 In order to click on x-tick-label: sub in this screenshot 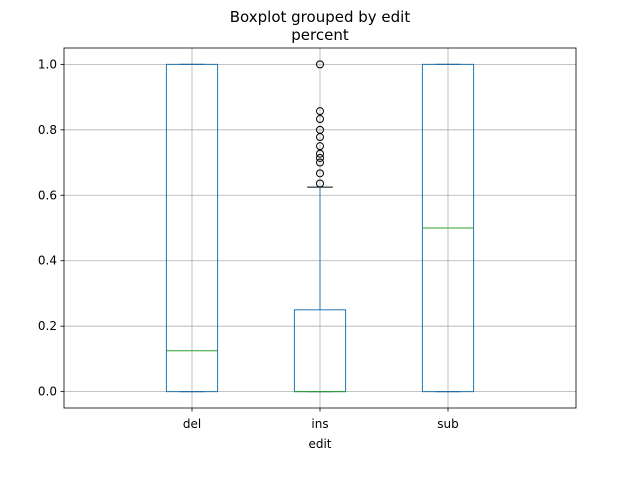, I will do `click(447, 424)`.